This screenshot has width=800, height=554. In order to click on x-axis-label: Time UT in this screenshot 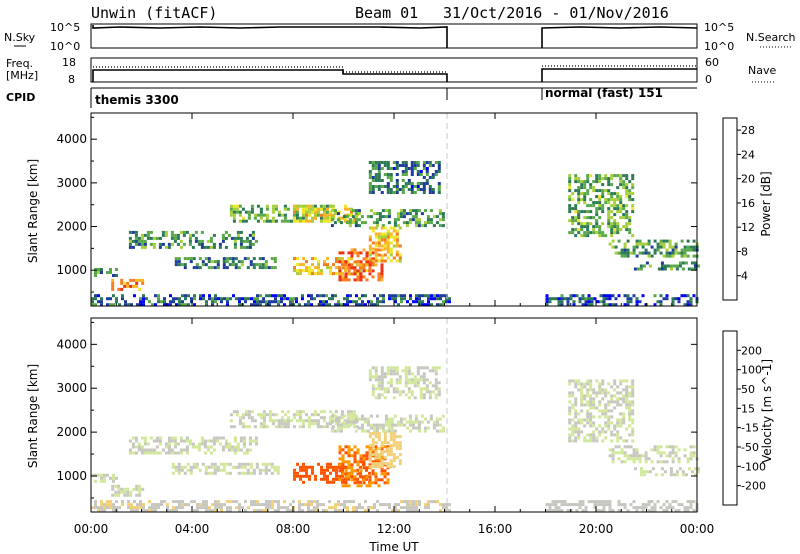, I will do `click(393, 547)`.